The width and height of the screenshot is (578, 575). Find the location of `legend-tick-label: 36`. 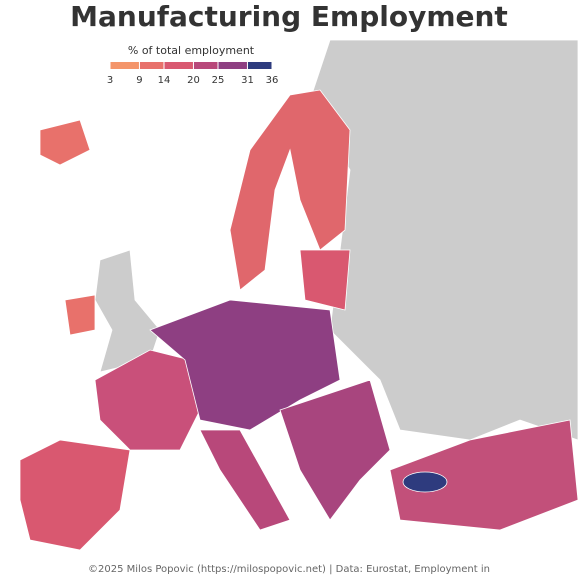

legend-tick-label: 36 is located at coordinates (272, 80).